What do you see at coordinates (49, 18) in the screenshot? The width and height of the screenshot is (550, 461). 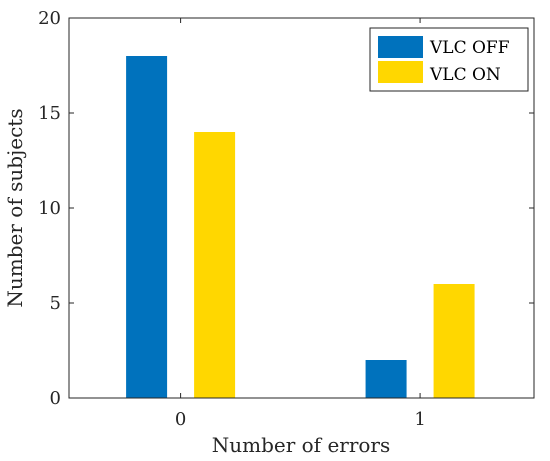 I see `y-tick-label: 20` at bounding box center [49, 18].